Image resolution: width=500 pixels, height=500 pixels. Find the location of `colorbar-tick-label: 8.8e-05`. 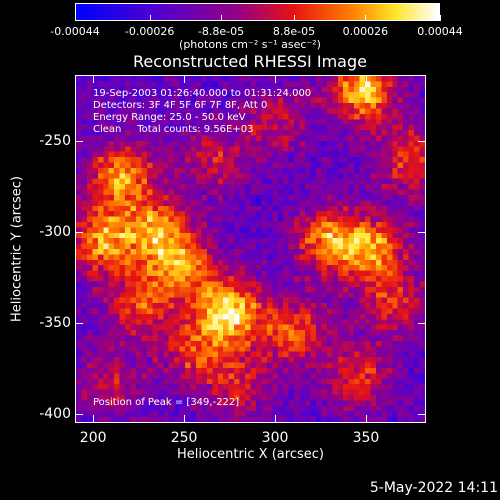

colorbar-tick-label: 8.8e-05 is located at coordinates (294, 31).